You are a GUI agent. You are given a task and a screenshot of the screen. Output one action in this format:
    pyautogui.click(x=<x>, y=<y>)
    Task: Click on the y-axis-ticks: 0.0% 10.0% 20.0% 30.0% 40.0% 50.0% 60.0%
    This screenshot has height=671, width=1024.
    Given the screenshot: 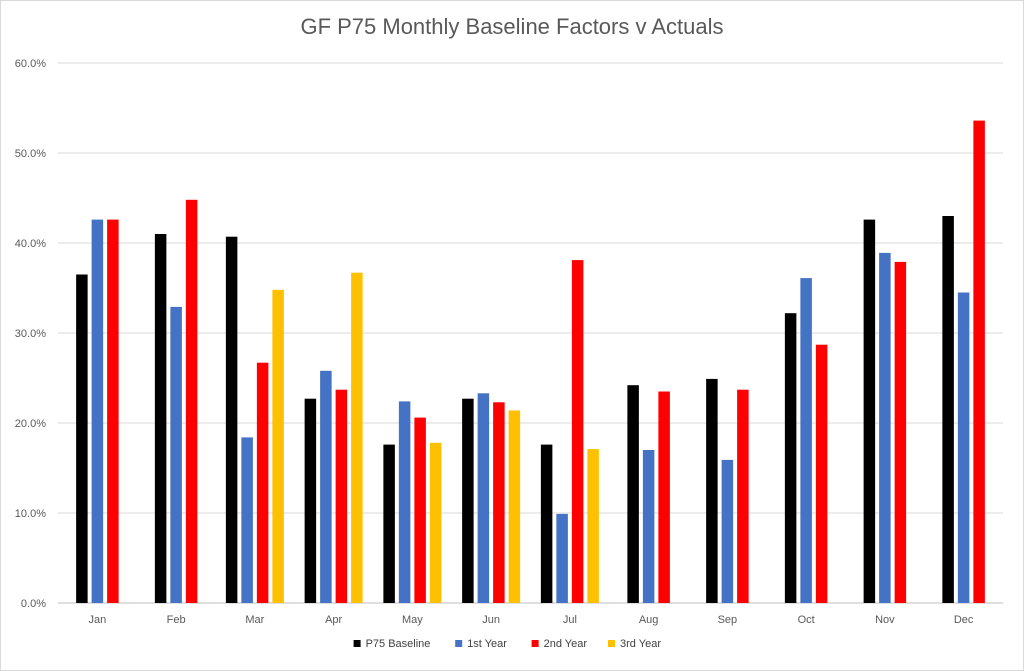 What is the action you would take?
    pyautogui.click(x=30, y=334)
    